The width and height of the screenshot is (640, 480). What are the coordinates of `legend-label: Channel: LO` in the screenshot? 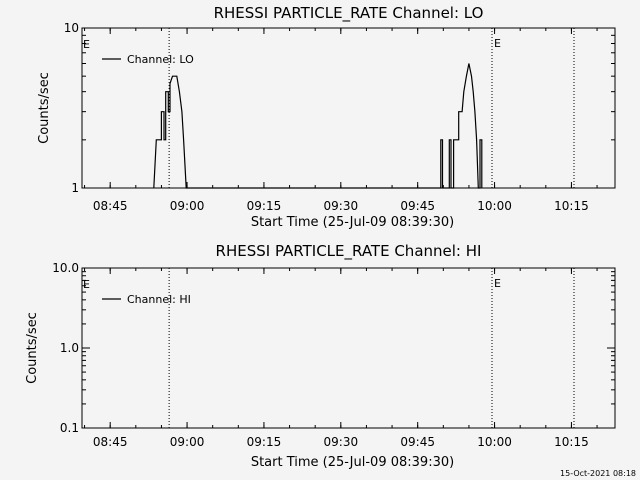 It's located at (160, 59).